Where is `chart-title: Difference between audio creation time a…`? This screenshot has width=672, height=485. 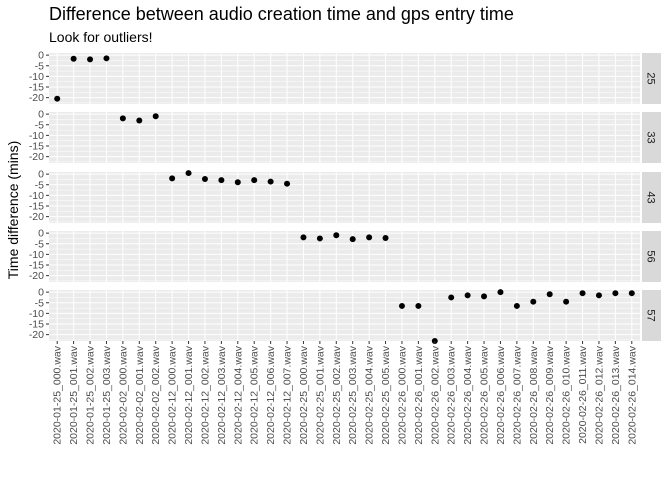
chart-title: Difference between audio creation time a… is located at coordinates (281, 14).